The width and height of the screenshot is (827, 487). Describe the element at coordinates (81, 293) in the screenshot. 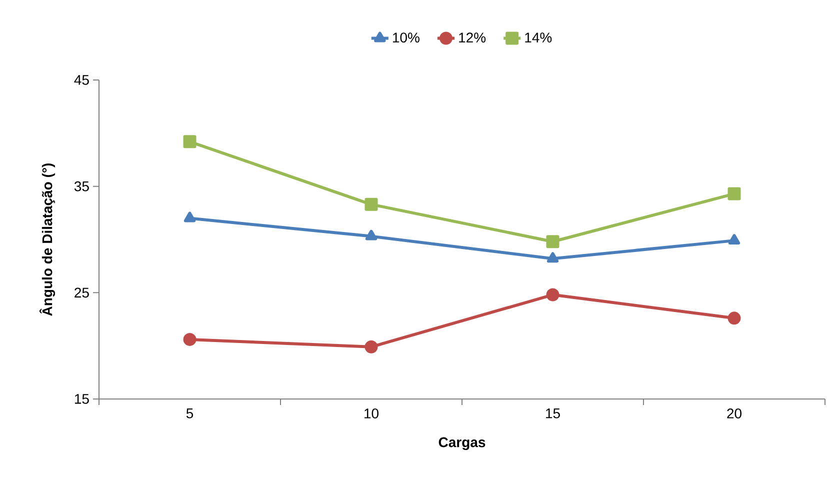

I see `y-tick-label: 25` at that location.